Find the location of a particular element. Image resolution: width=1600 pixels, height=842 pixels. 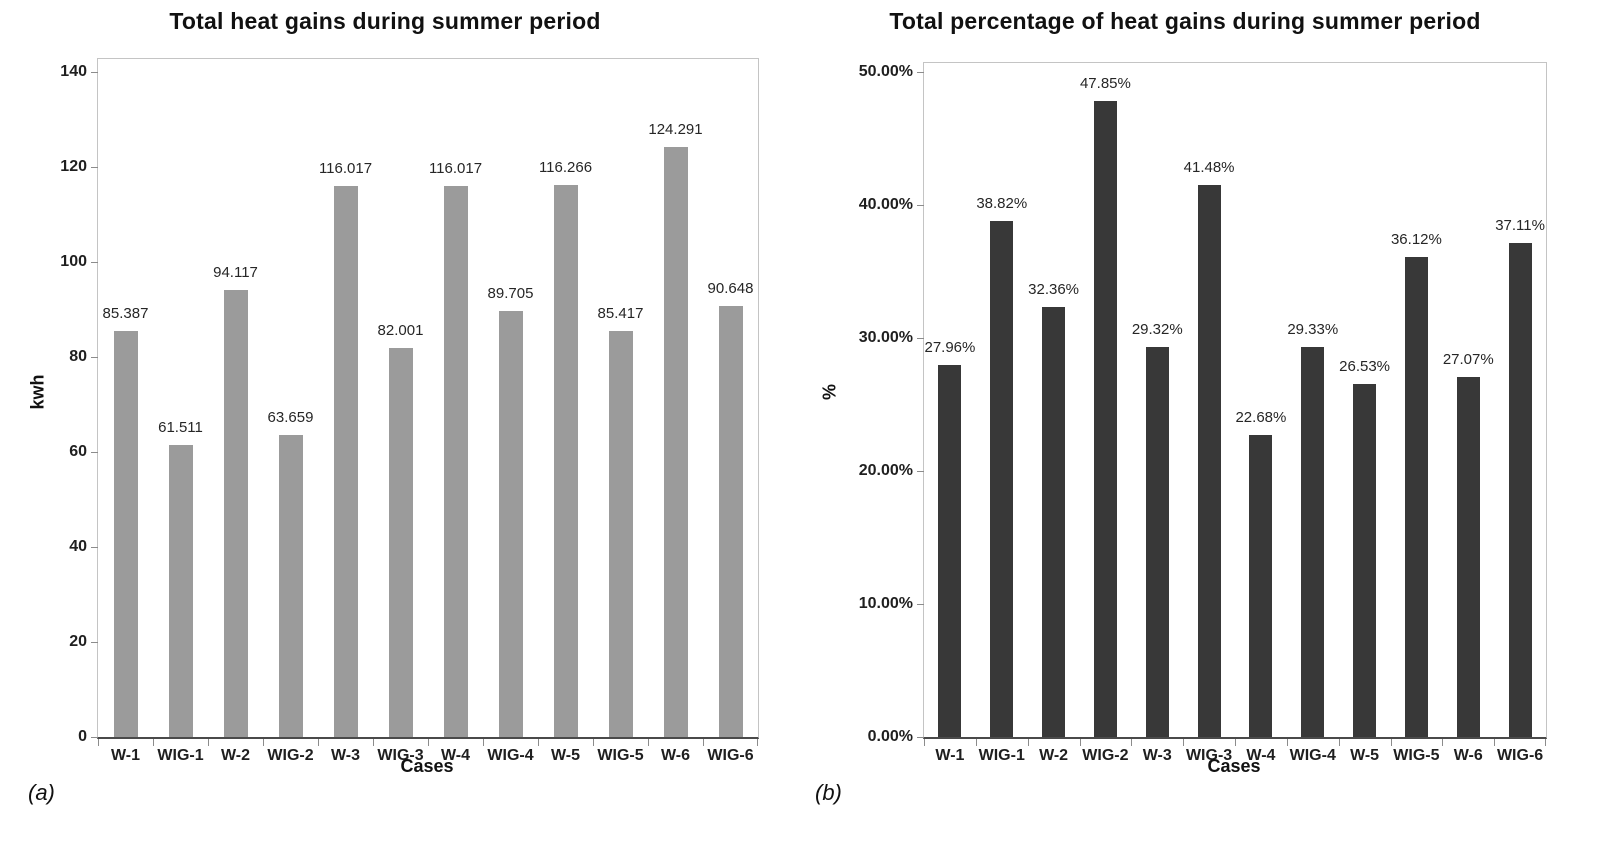

figure-caption-b: (b) is located at coordinates (828, 792).